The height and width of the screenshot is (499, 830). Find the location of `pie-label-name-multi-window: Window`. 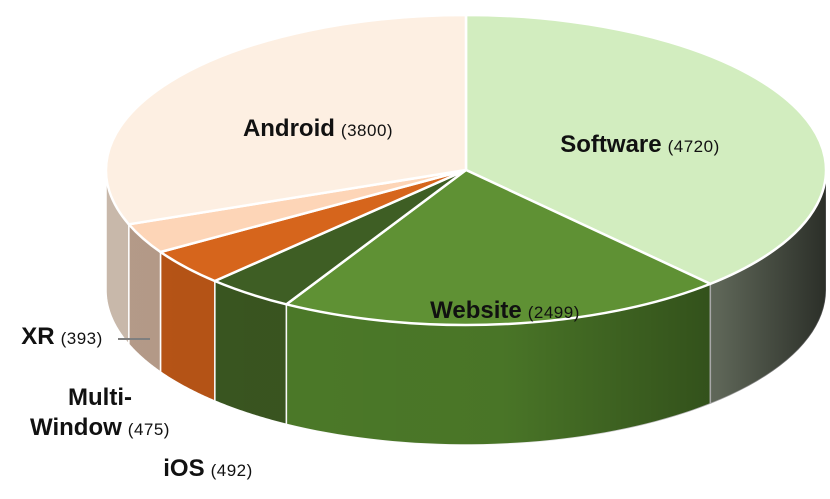

pie-label-name-multi-window: Window is located at coordinates (76, 427).